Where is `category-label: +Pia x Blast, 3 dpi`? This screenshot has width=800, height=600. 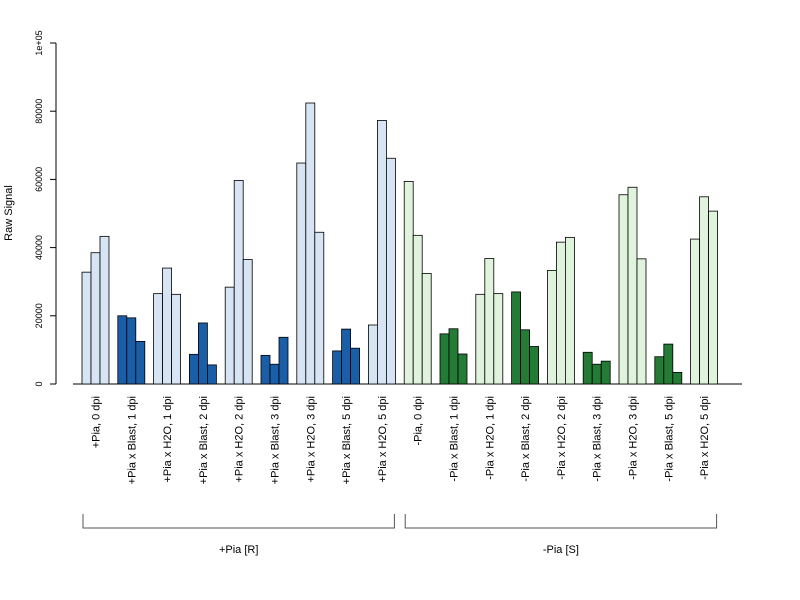 category-label: +Pia x Blast, 3 dpi is located at coordinates (276, 440).